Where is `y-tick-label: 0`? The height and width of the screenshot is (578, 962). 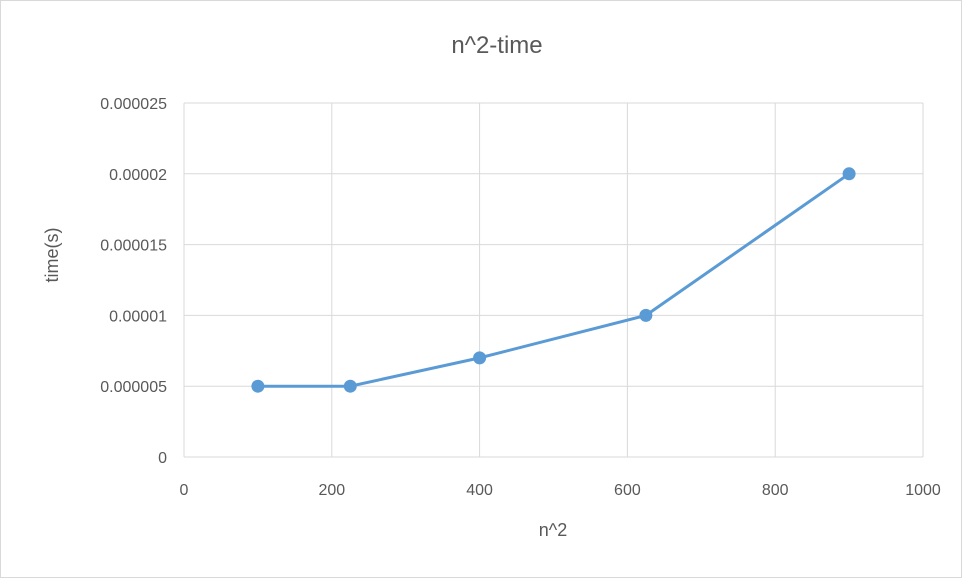
y-tick-label: 0 is located at coordinates (162, 458).